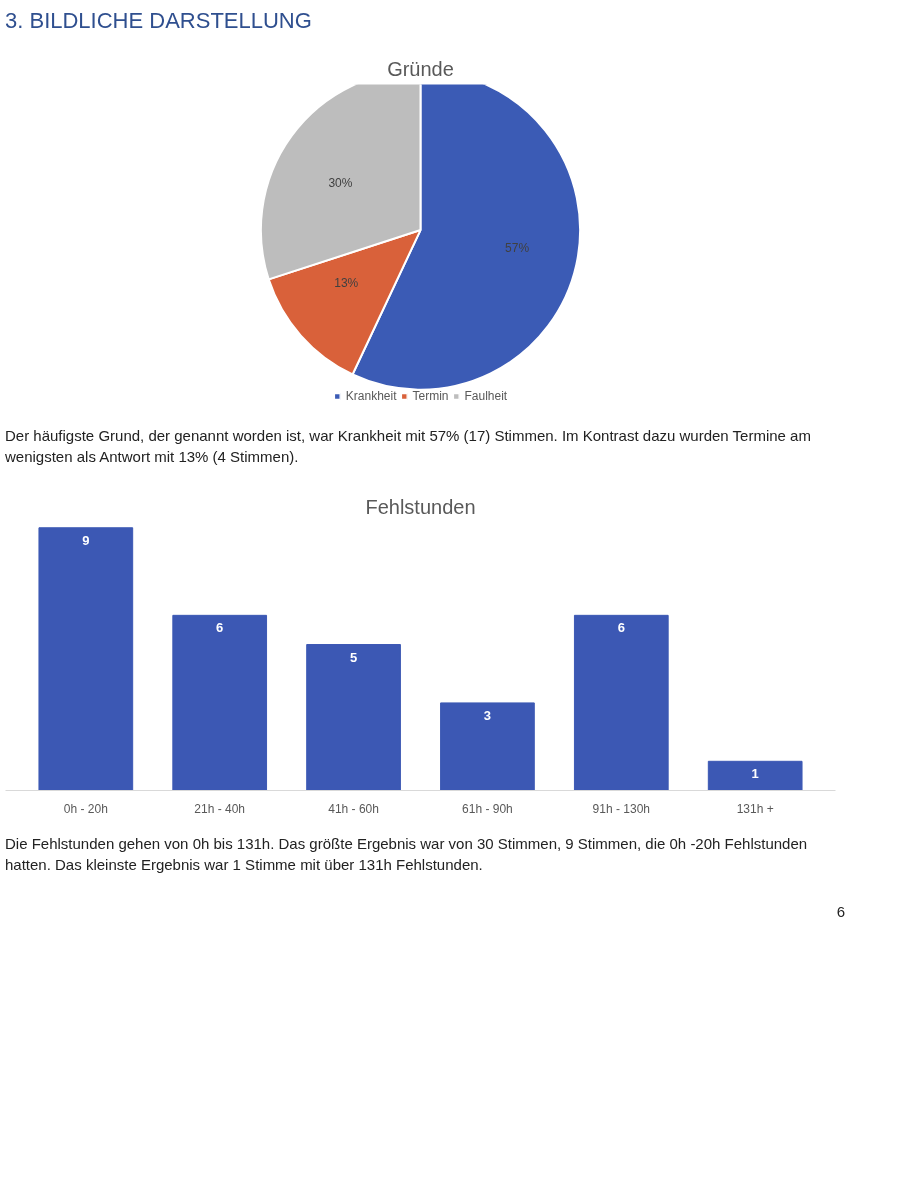 This screenshot has width=900, height=1200. I want to click on x-tick-label: 131h +, so click(755, 808).